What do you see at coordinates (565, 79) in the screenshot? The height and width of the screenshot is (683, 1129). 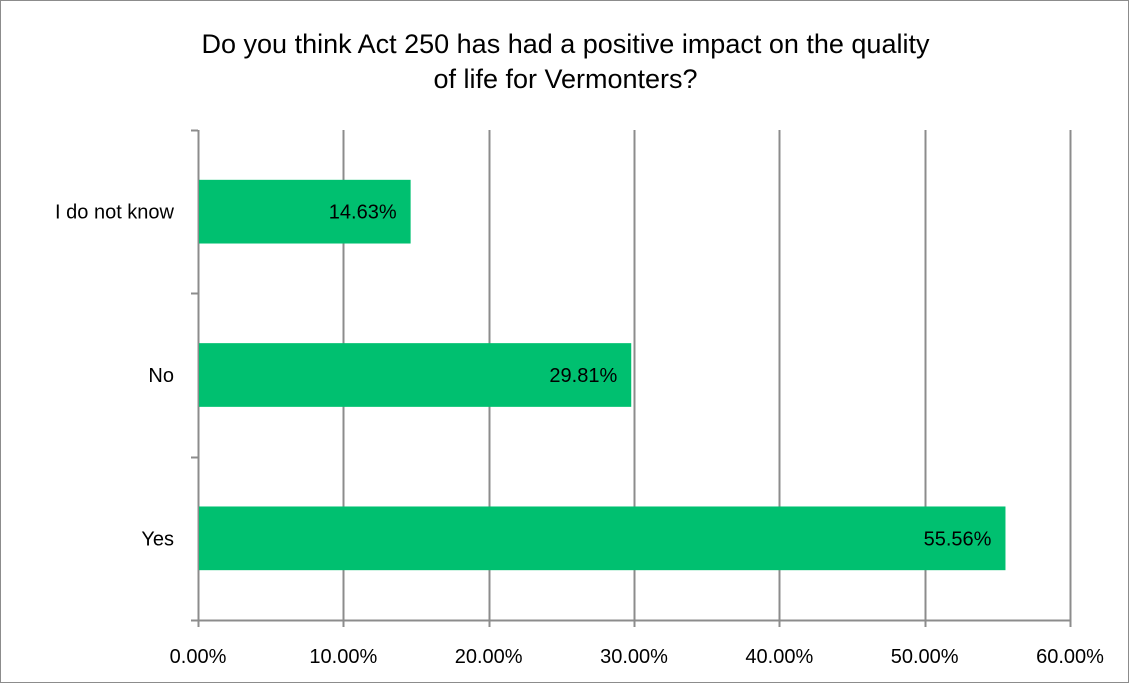 I see `chart-title-line-2: of life for Vermonters?` at bounding box center [565, 79].